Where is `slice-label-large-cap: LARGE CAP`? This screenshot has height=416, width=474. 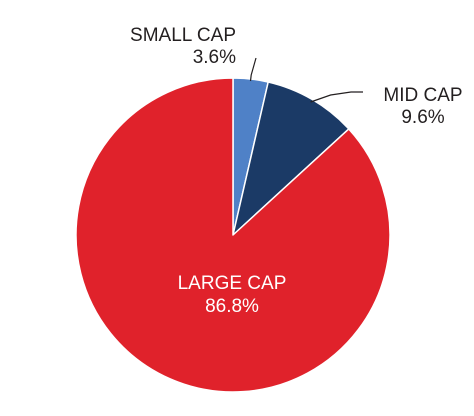 slice-label-large-cap: LARGE CAP is located at coordinates (232, 283).